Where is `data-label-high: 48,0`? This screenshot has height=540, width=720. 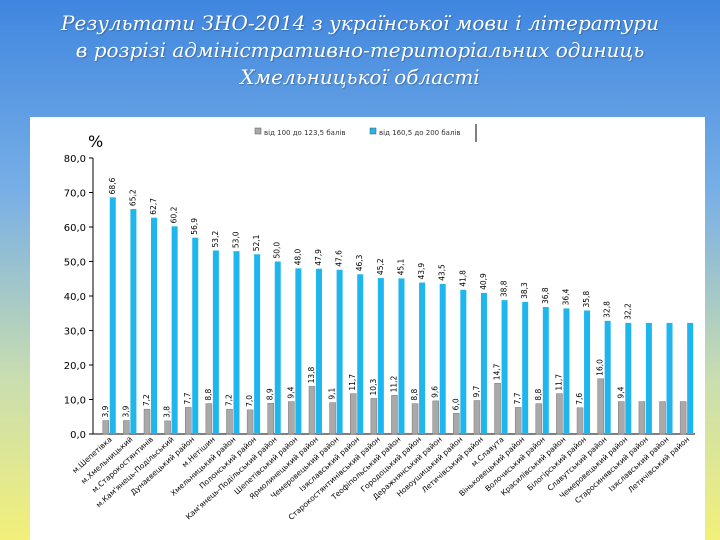 data-label-high: 48,0 is located at coordinates (297, 256).